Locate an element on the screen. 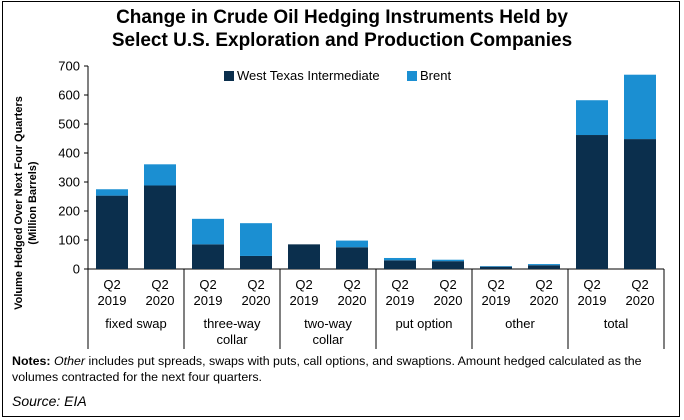 This screenshot has height=420, width=684. y-tick-label: 400 is located at coordinates (69, 153).